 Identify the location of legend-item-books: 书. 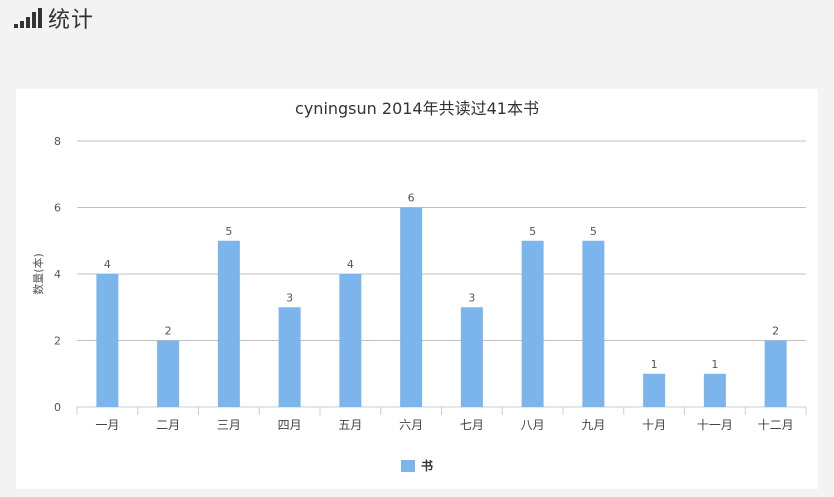
(416, 465).